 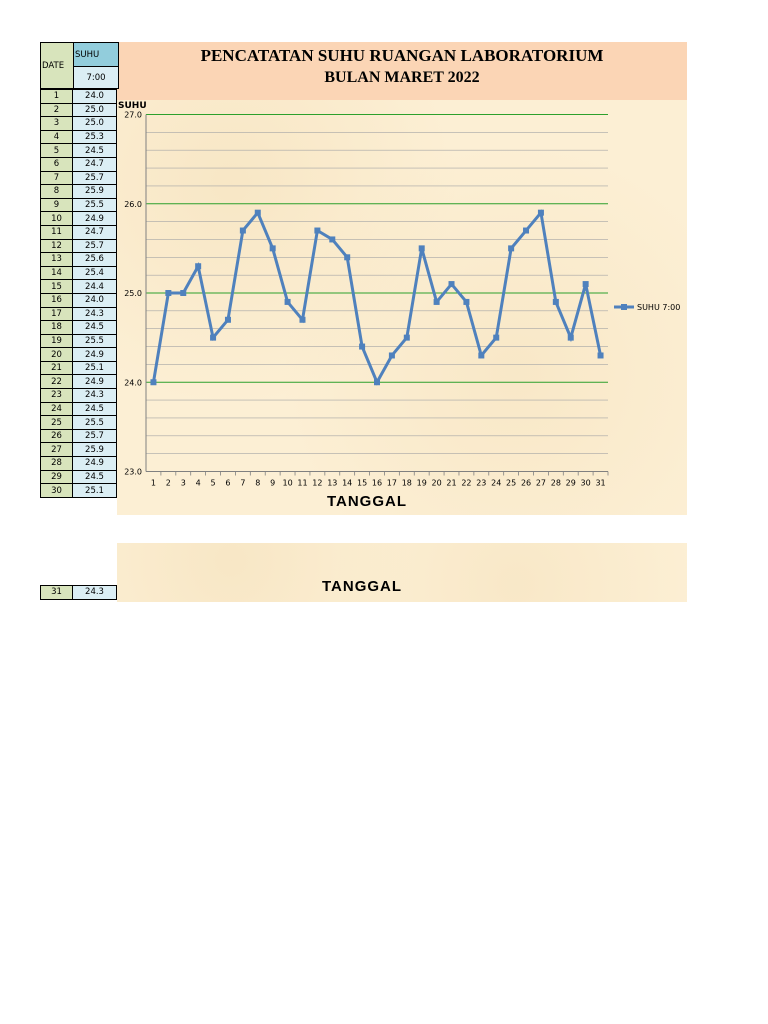 What do you see at coordinates (56, 395) in the screenshot?
I see `date-cell: 23` at bounding box center [56, 395].